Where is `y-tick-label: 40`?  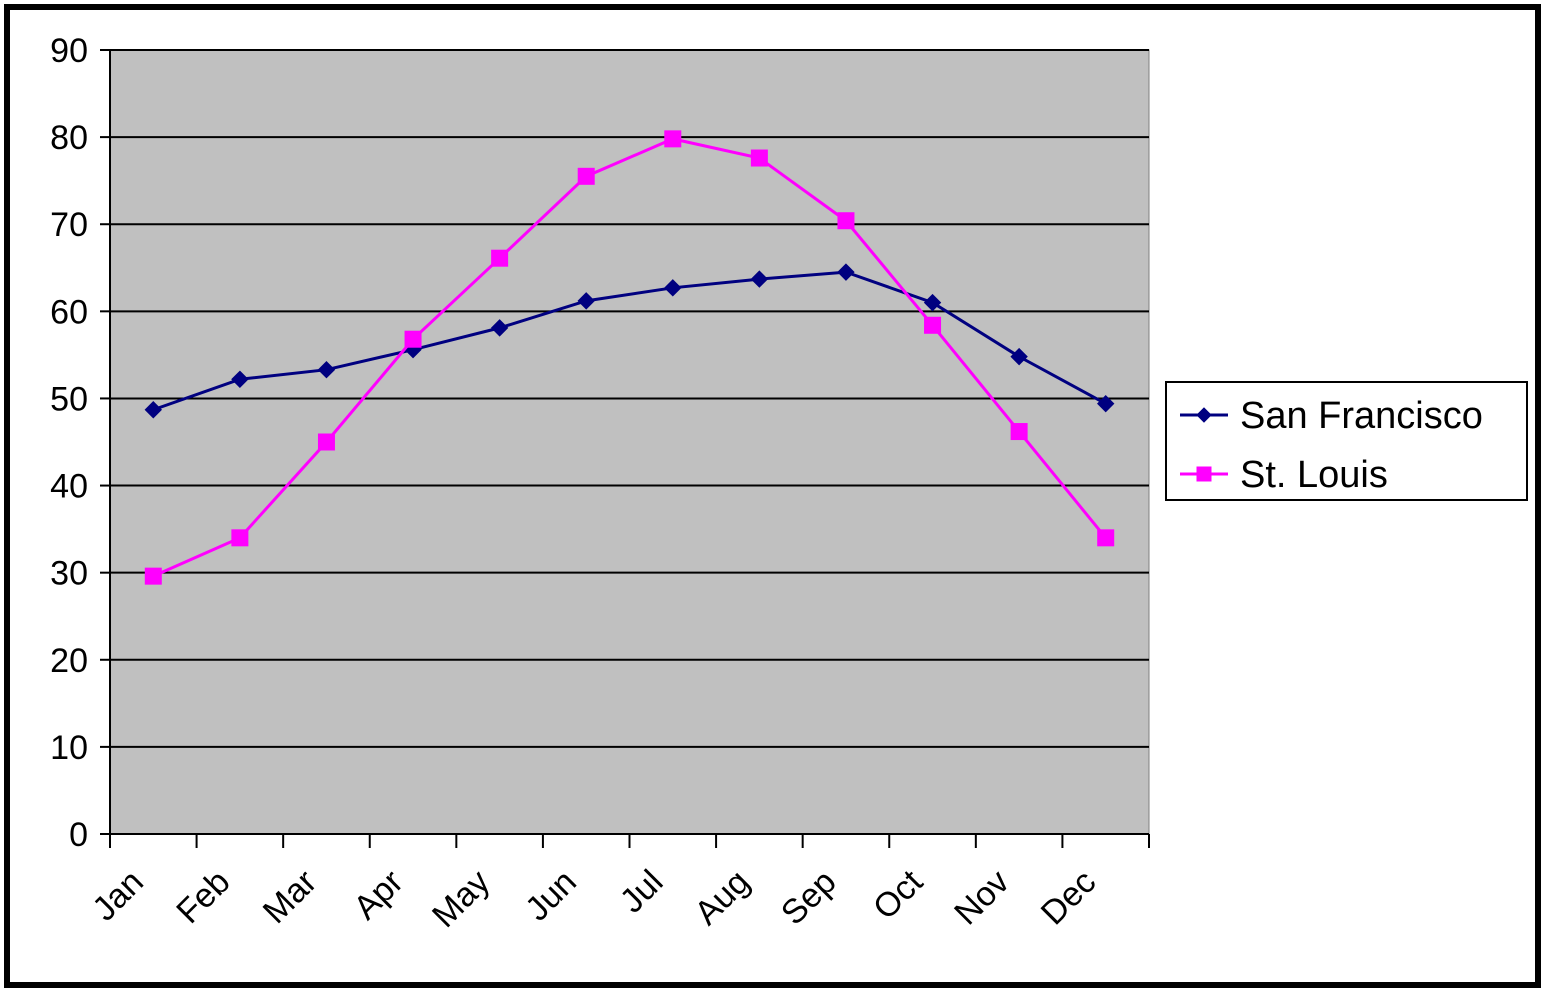 y-tick-label: 40 is located at coordinates (69, 487).